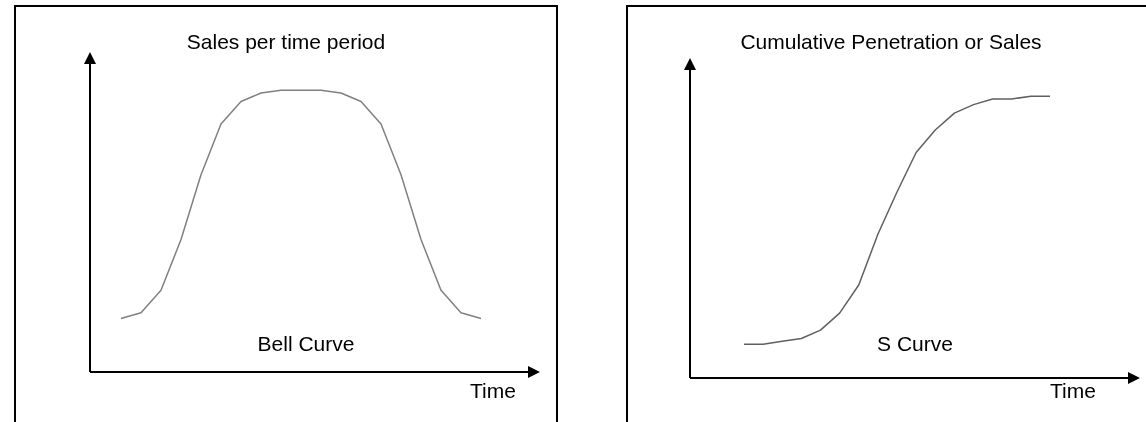 The image size is (1146, 422). I want to click on chart-title: Cumulative Penetration or Sales, so click(891, 42).